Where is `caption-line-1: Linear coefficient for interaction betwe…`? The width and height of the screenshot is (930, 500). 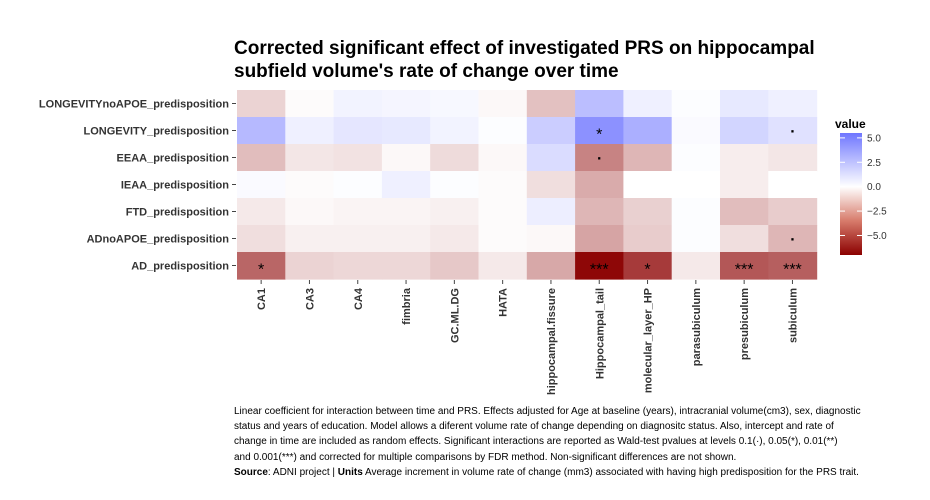 caption-line-1: Linear coefficient for interaction betwe… is located at coordinates (547, 411).